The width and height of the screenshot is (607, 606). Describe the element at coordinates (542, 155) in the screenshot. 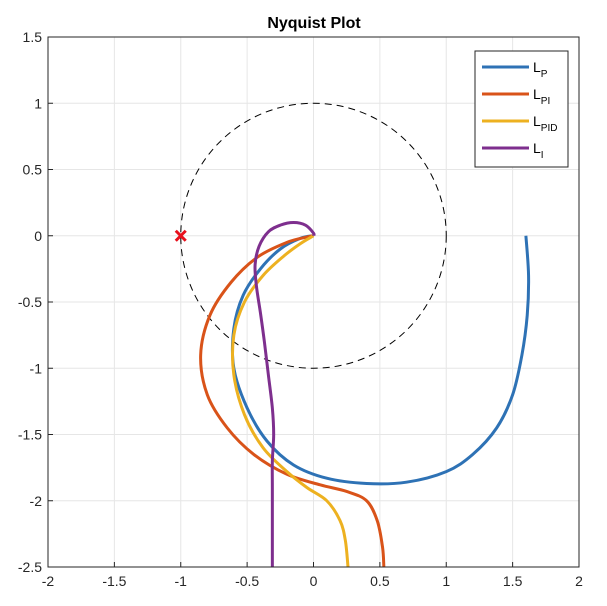

I see `legend-label-subscript: I` at that location.